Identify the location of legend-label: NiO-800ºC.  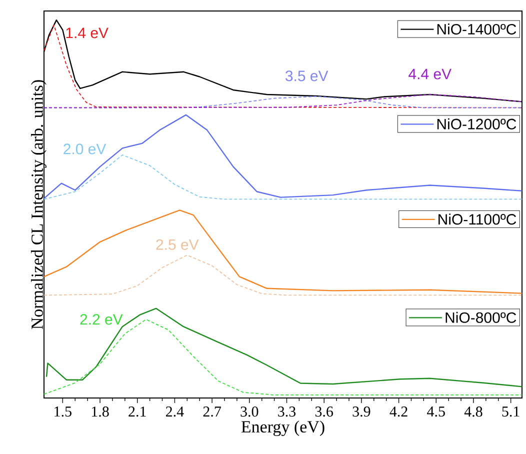
(481, 317).